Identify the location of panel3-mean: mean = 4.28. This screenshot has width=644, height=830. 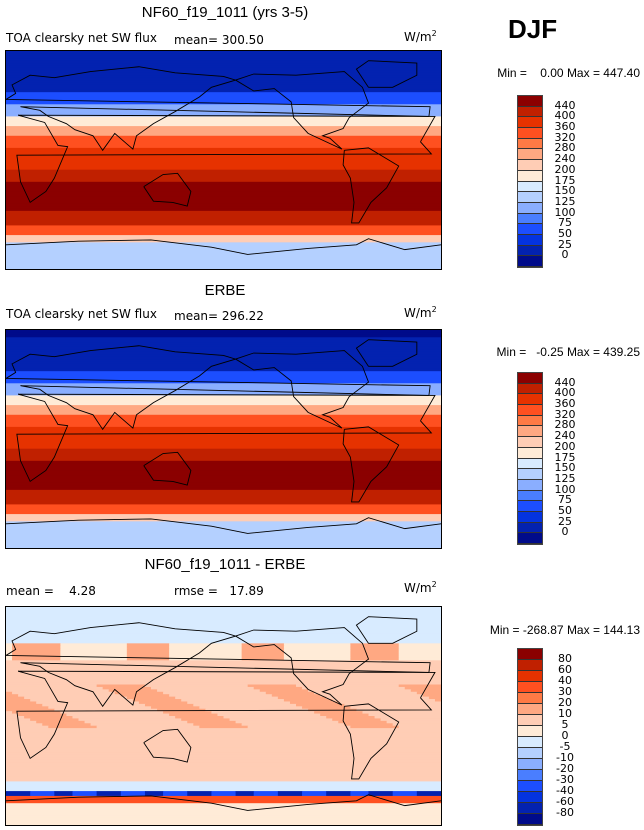
(51, 591).